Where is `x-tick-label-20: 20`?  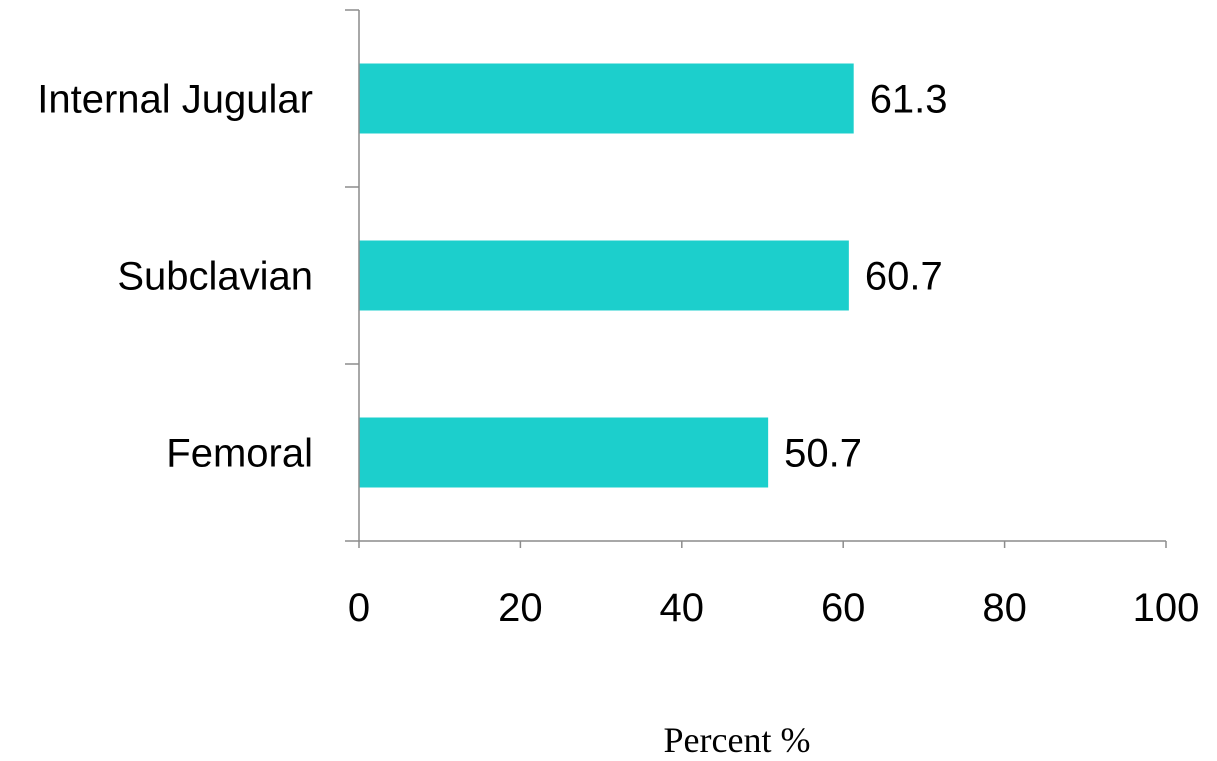
x-tick-label-20: 20 is located at coordinates (520, 608).